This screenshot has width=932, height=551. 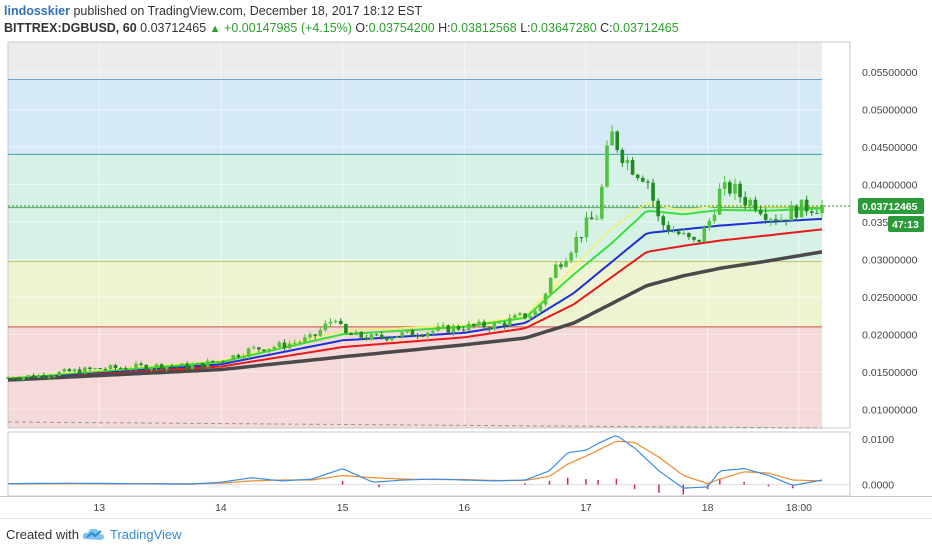 What do you see at coordinates (525, 28) in the screenshot?
I see `low-label: L:` at bounding box center [525, 28].